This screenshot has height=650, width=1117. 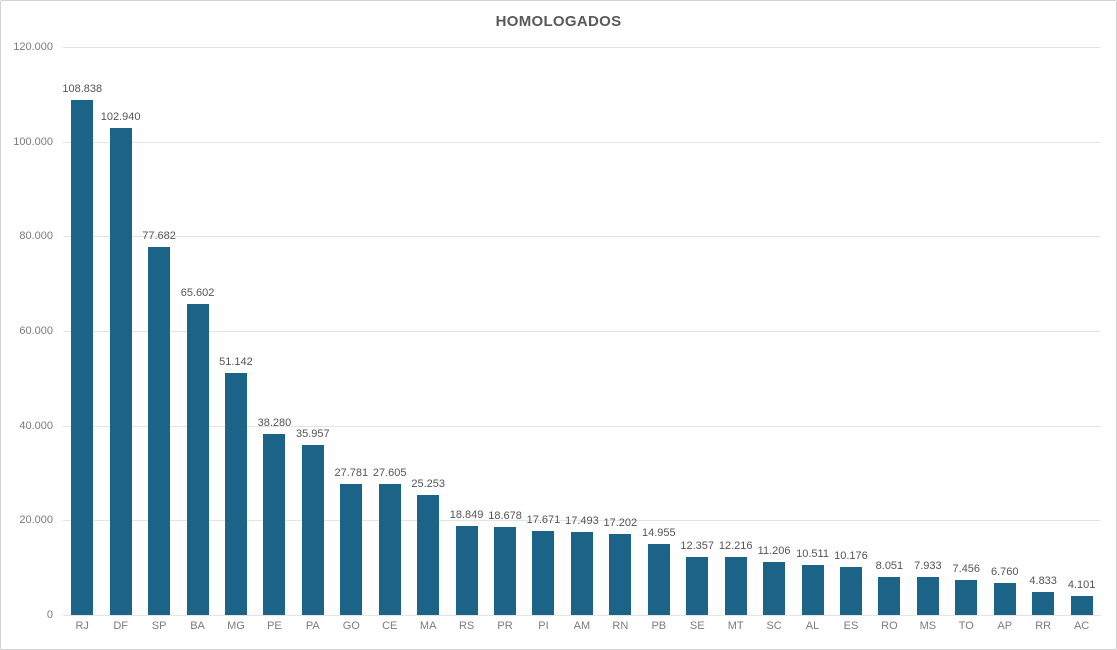 What do you see at coordinates (274, 422) in the screenshot?
I see `value-label-PE: 38.280` at bounding box center [274, 422].